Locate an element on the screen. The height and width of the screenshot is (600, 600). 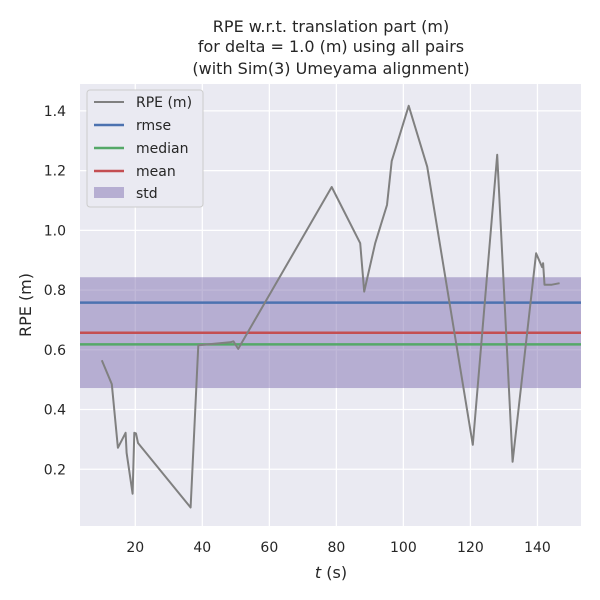
x-axis-label: t (s) is located at coordinates (331, 572).